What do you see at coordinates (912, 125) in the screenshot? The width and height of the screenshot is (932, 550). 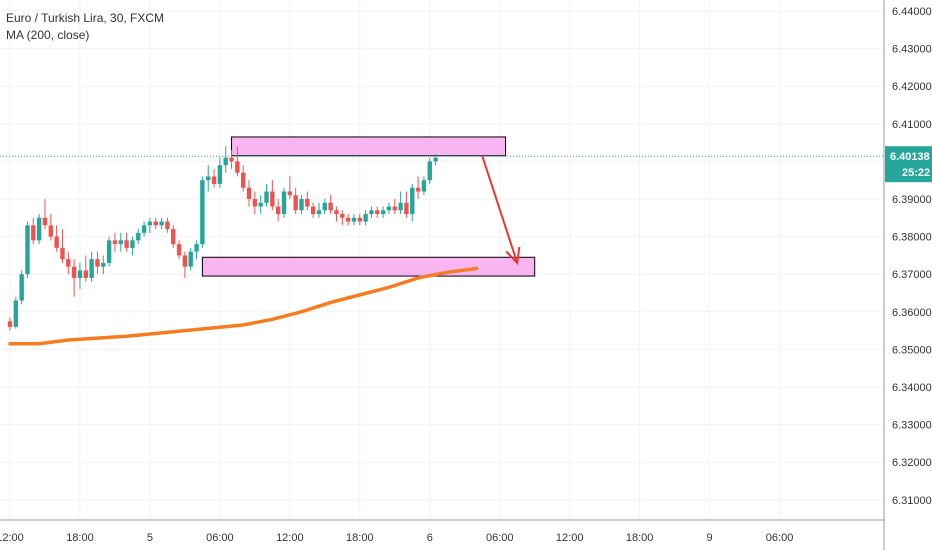 I see `price-tick-label: 6.41000` at bounding box center [912, 125].